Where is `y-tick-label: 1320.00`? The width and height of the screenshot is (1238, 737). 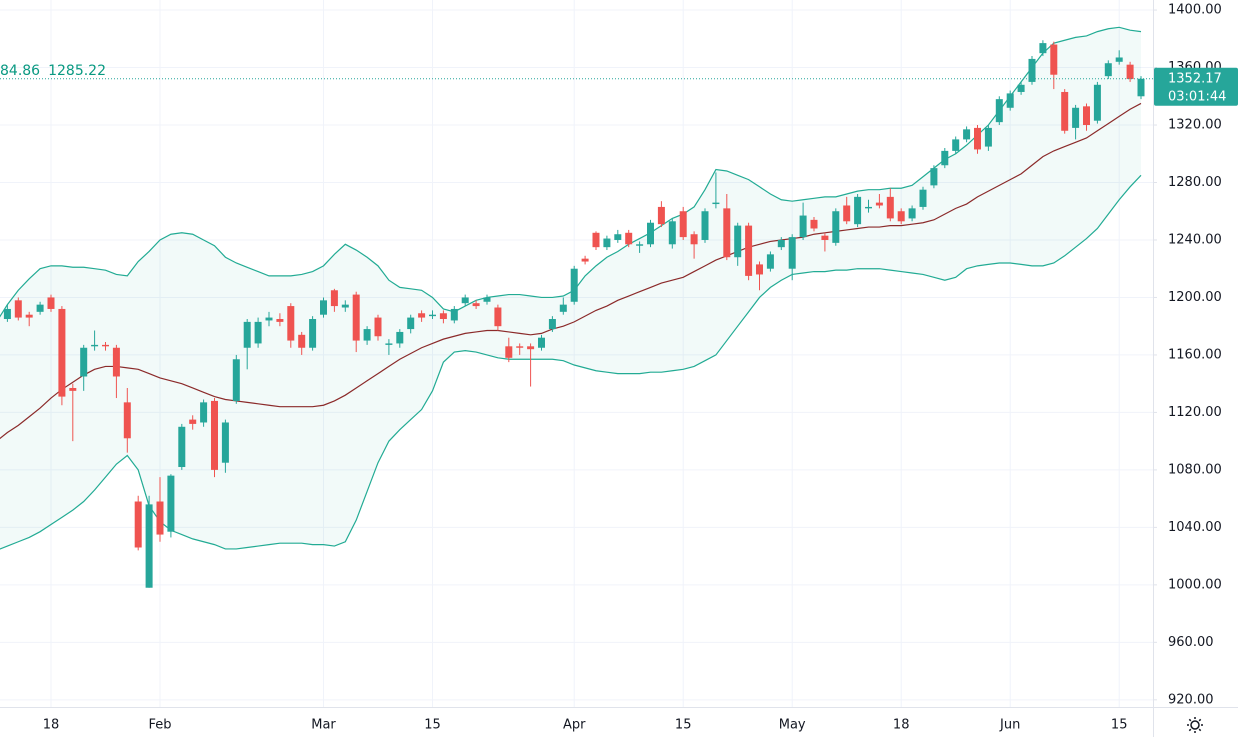
y-tick-label: 1320.00 is located at coordinates (1195, 125).